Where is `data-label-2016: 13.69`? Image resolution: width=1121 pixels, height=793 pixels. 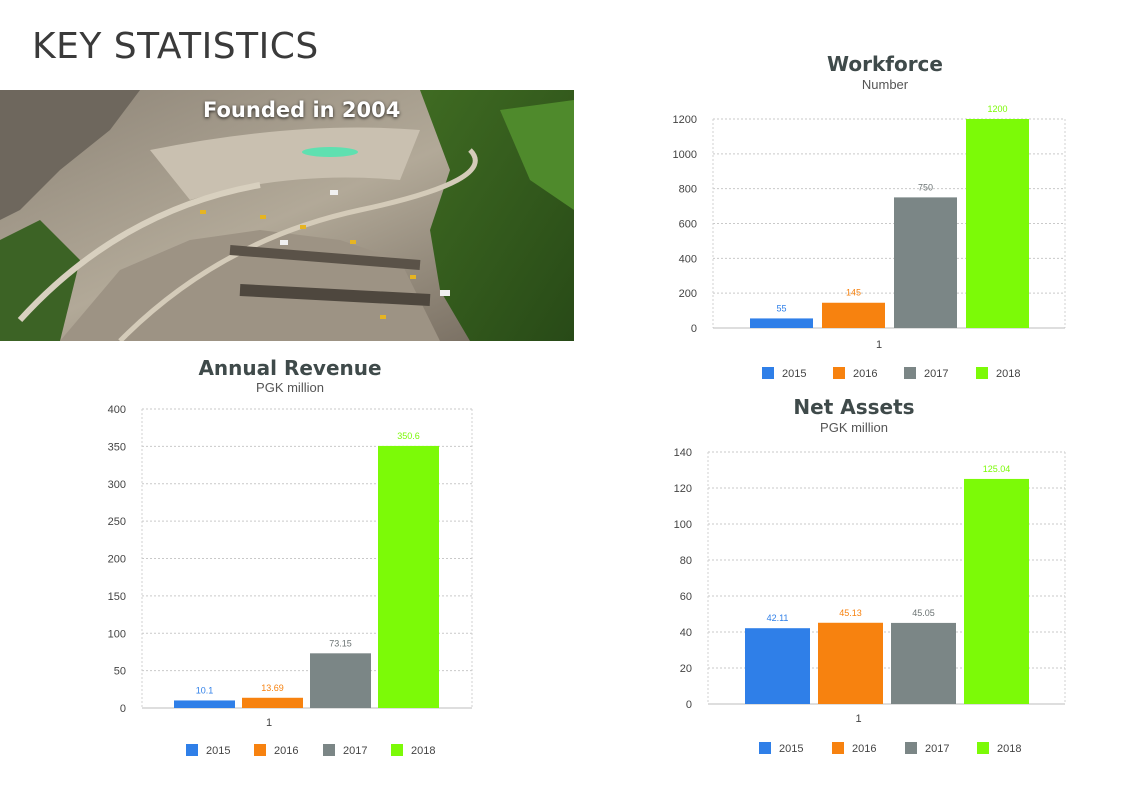 data-label-2016: 13.69 is located at coordinates (272, 688).